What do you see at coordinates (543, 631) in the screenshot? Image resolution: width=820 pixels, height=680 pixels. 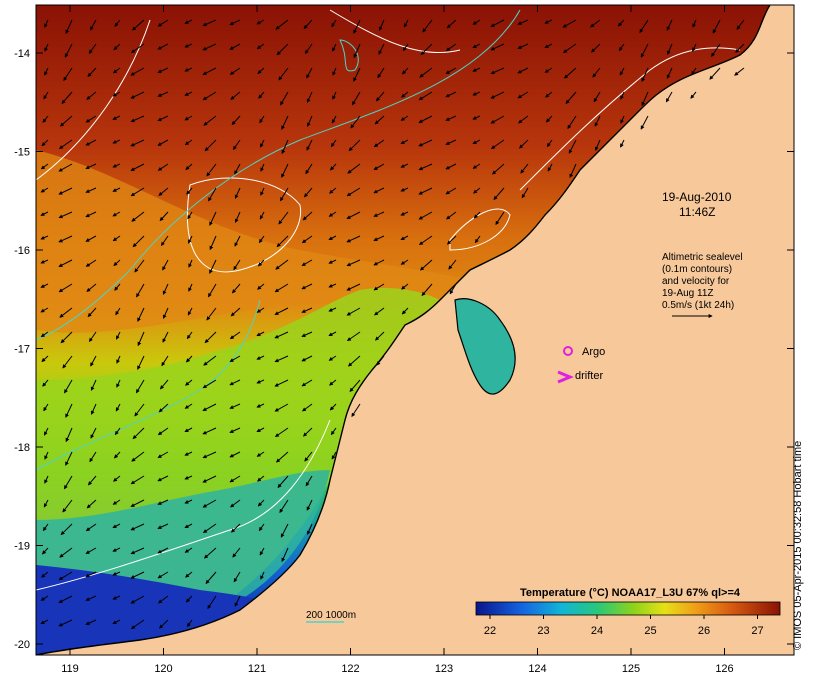 I see `colorbar-tick-label: 23` at bounding box center [543, 631].